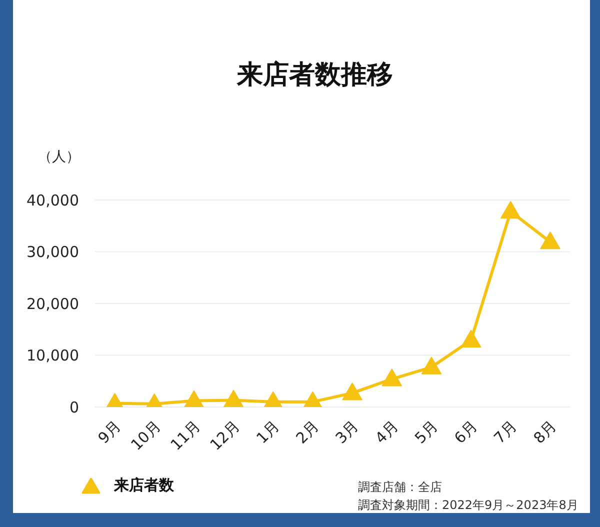 The width and height of the screenshot is (600, 527). What do you see at coordinates (315, 75) in the screenshot?
I see `chart-title: 来店者数推移` at bounding box center [315, 75].